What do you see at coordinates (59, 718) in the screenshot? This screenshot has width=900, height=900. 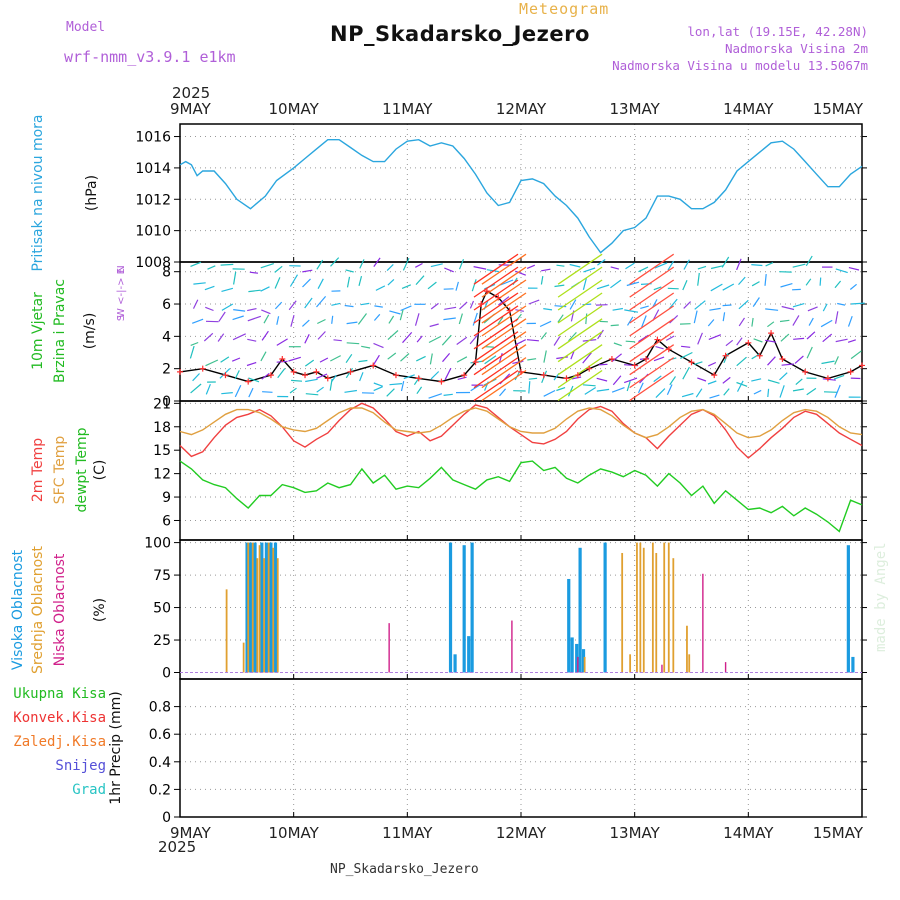 I see `precip-legend-item: Konvek.Kisa` at bounding box center [59, 718].